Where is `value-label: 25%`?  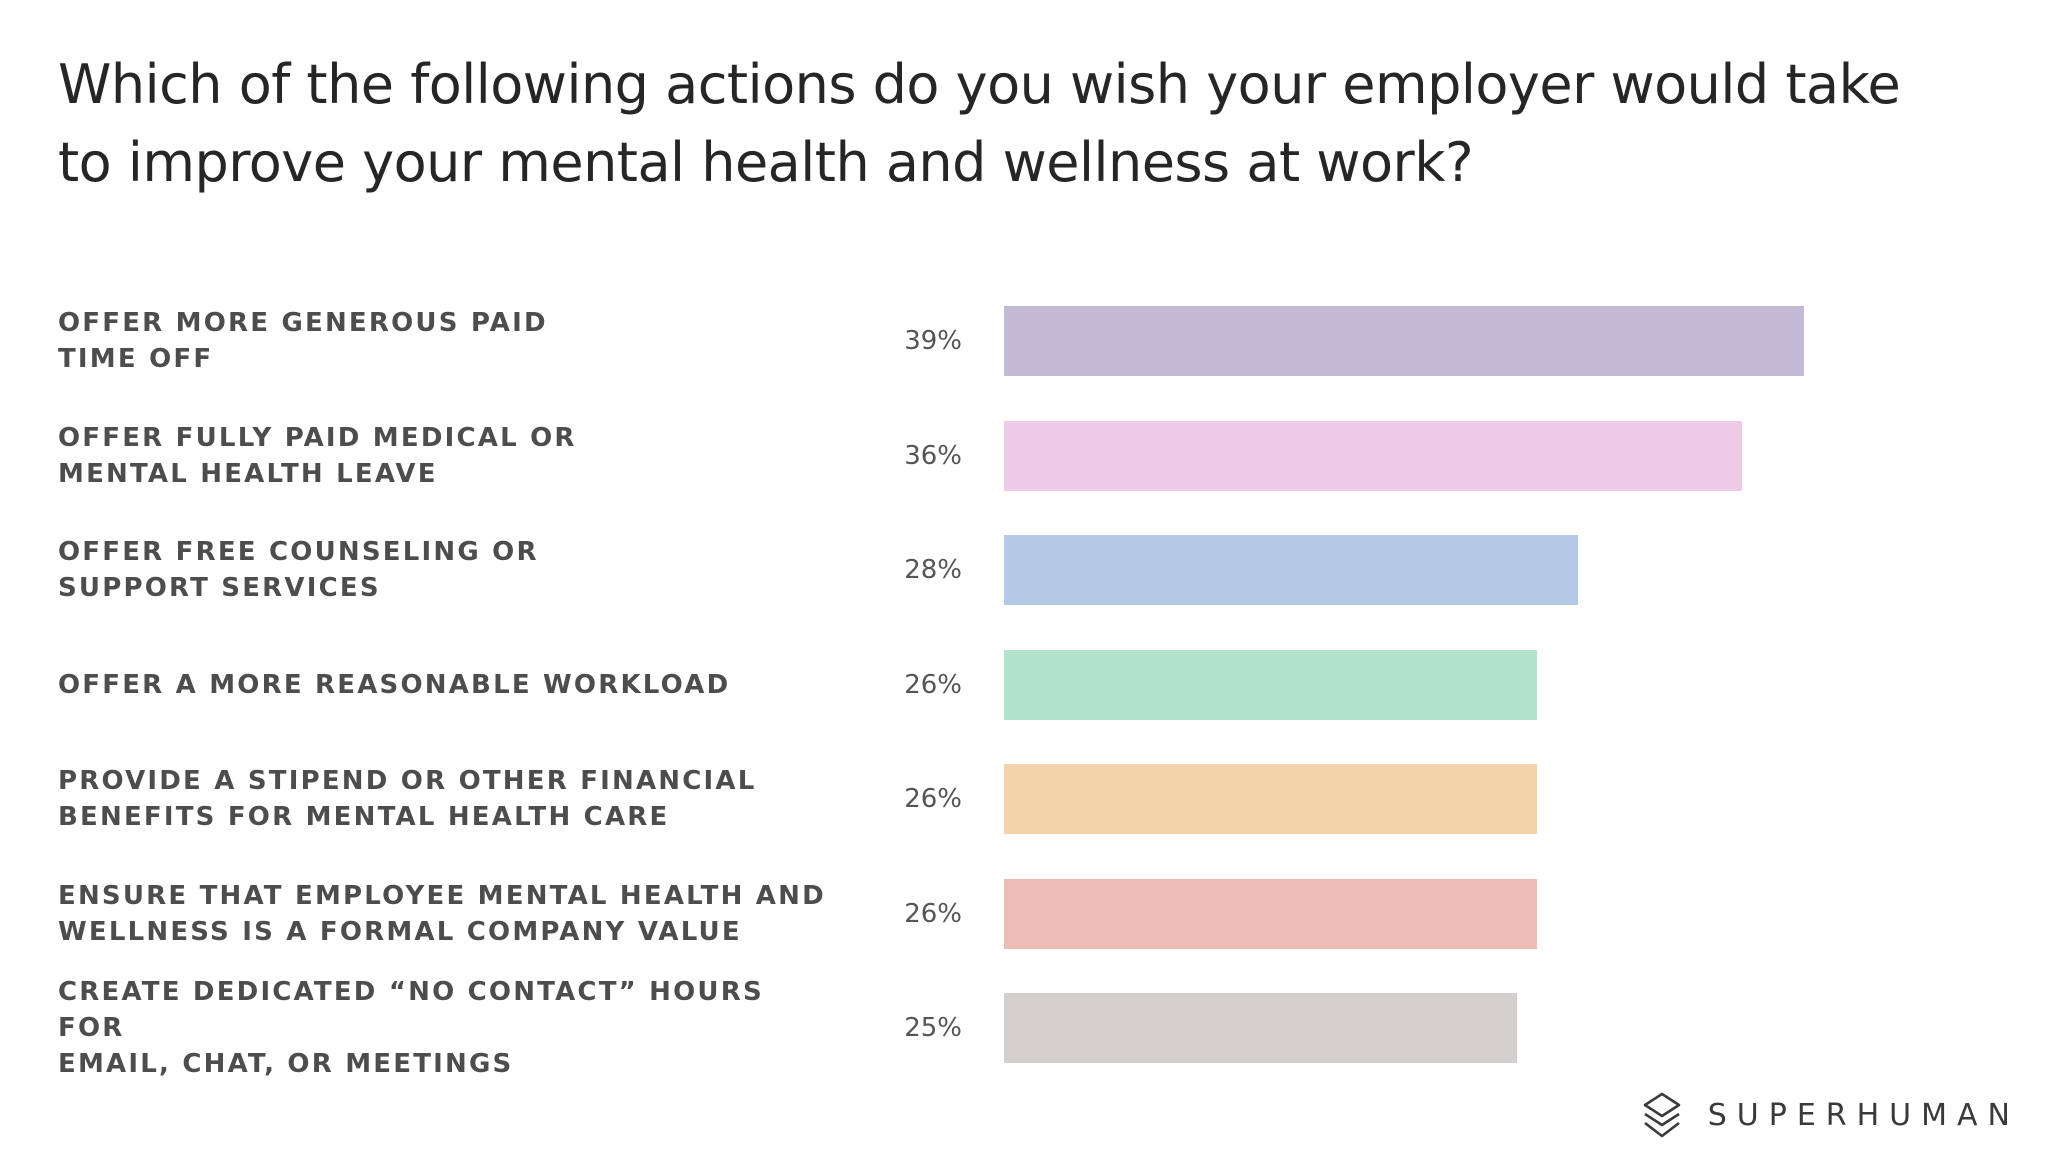
value-label: 25% is located at coordinates (933, 1028).